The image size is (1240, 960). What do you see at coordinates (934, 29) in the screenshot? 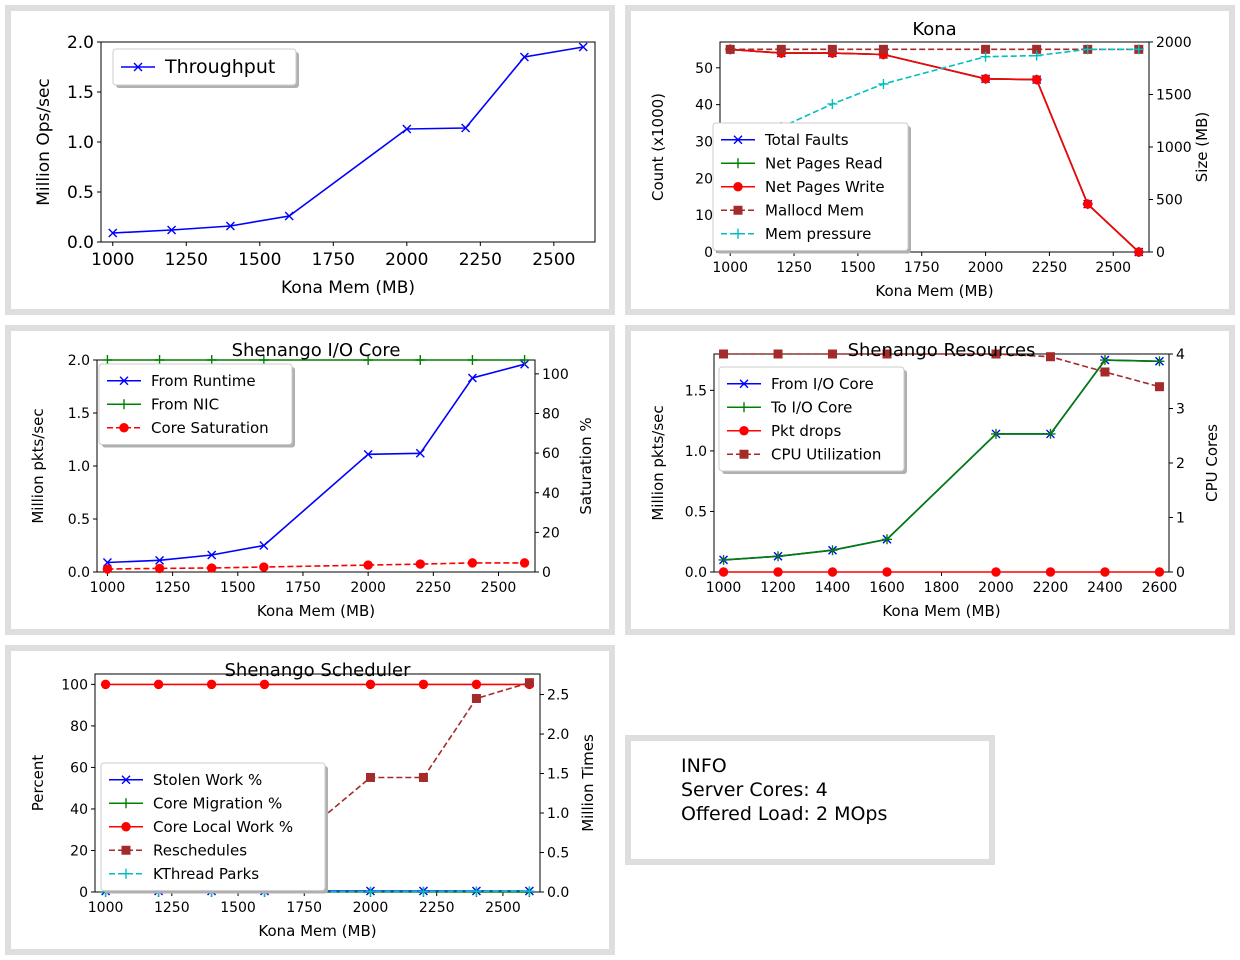
I see `chart-title: Kona` at bounding box center [934, 29].